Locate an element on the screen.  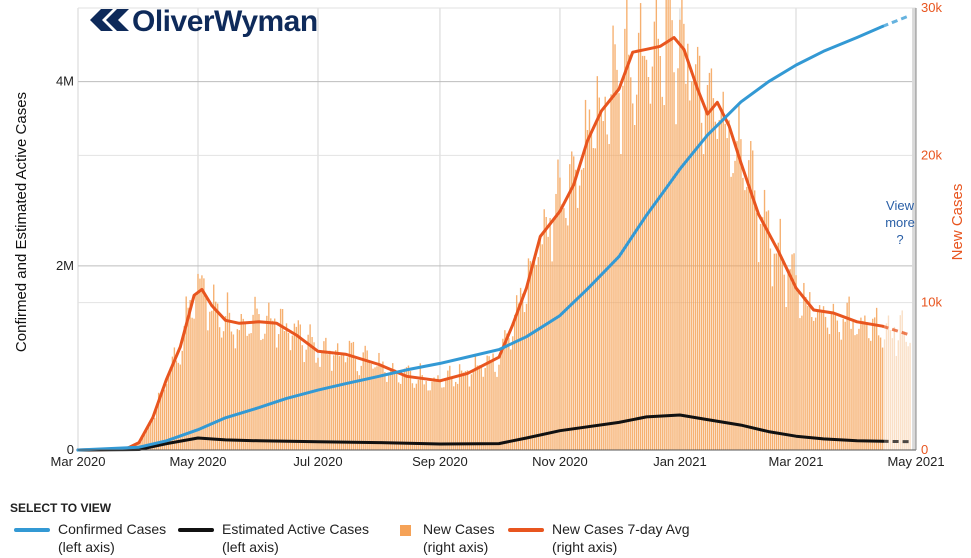
legend-sub-7day-avg: (right axis) is located at coordinates (585, 547).